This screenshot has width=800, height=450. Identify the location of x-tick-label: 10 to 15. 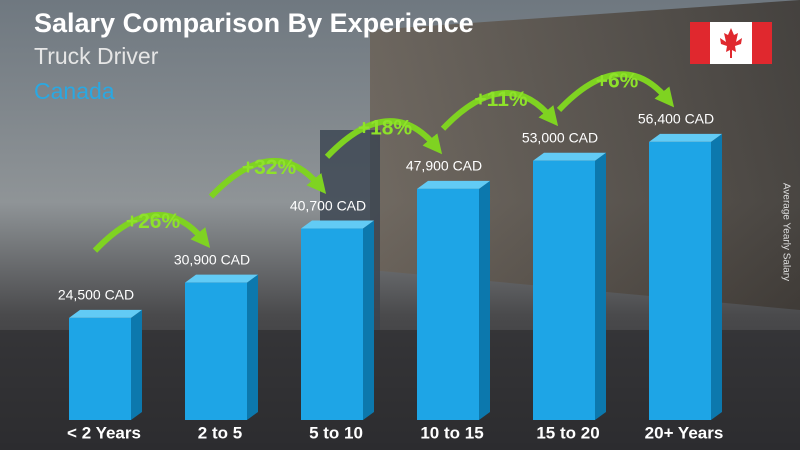
(451, 432).